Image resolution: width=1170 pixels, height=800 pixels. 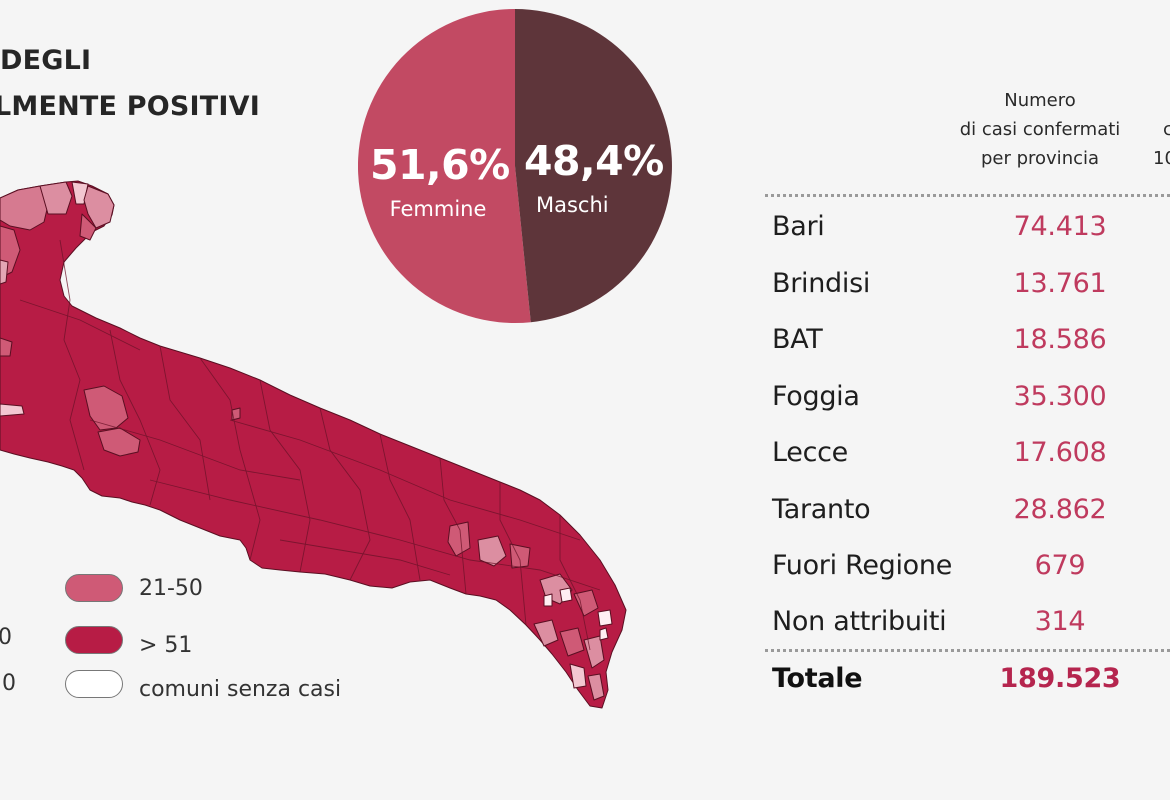 What do you see at coordinates (971, 514) in the screenshot?
I see `table-row: Taranto 28.862` at bounding box center [971, 514].